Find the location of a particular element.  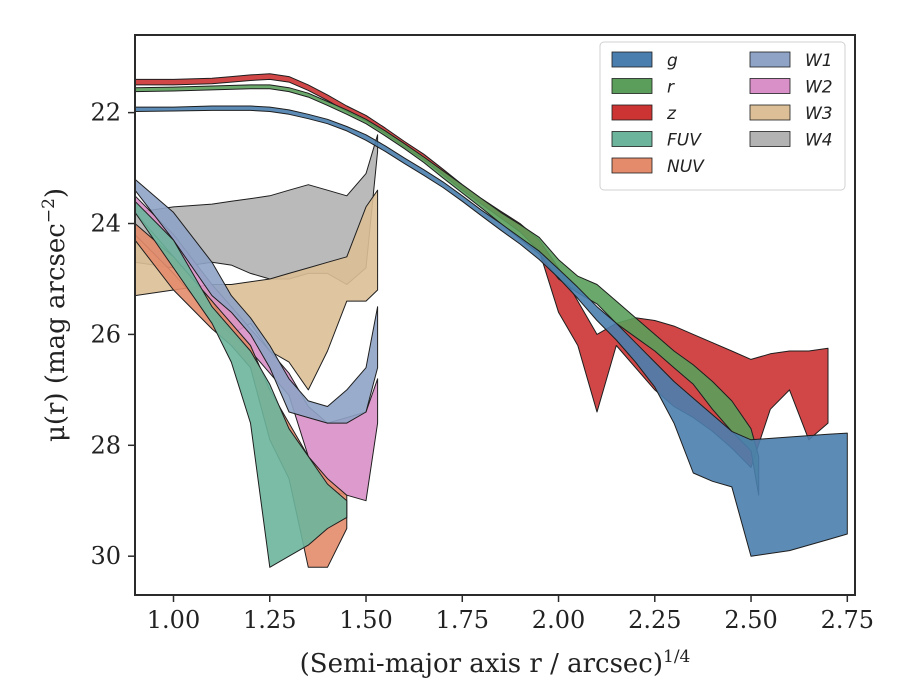

band-w1 is located at coordinates (256, 301).